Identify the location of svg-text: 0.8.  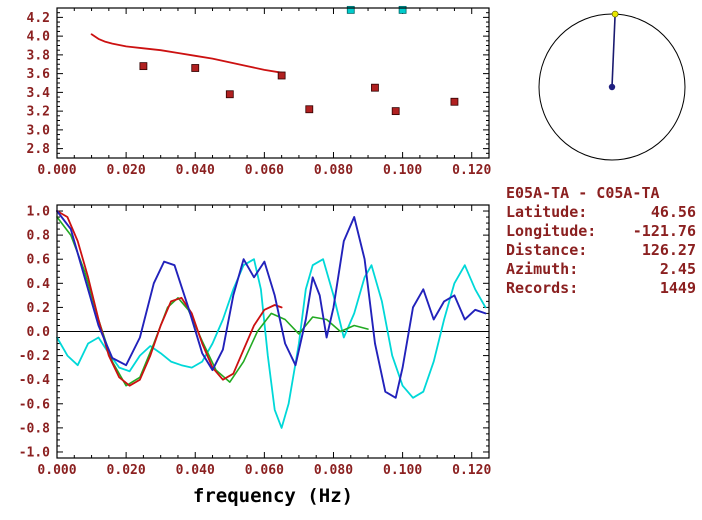
(39, 236).